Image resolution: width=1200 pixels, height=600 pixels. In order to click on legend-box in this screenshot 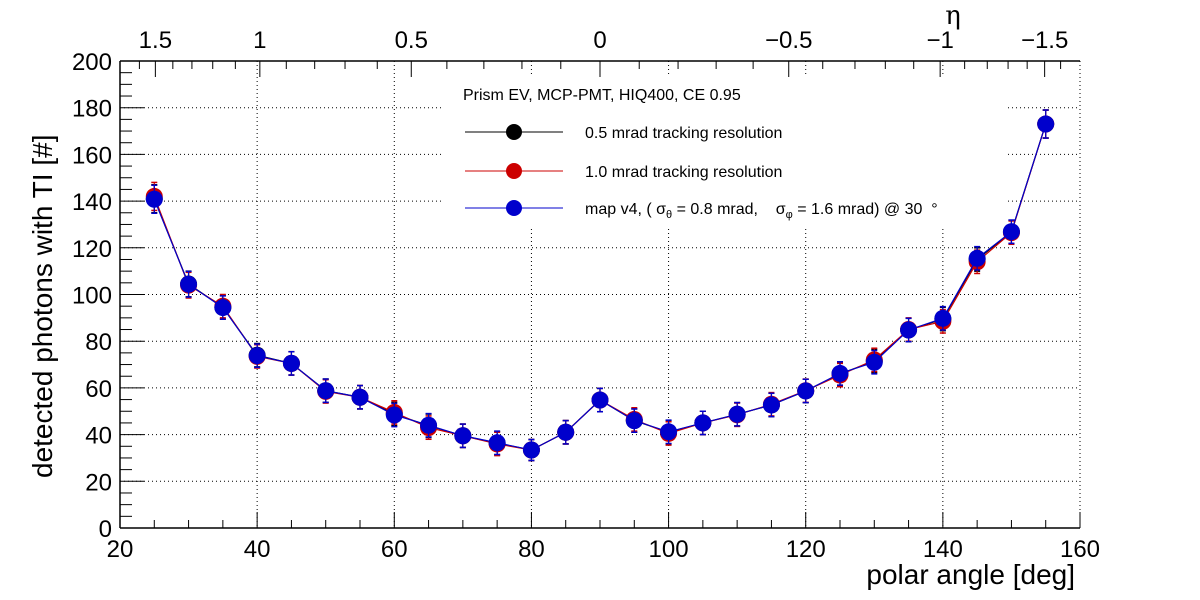, I will do `click(724, 151)`.